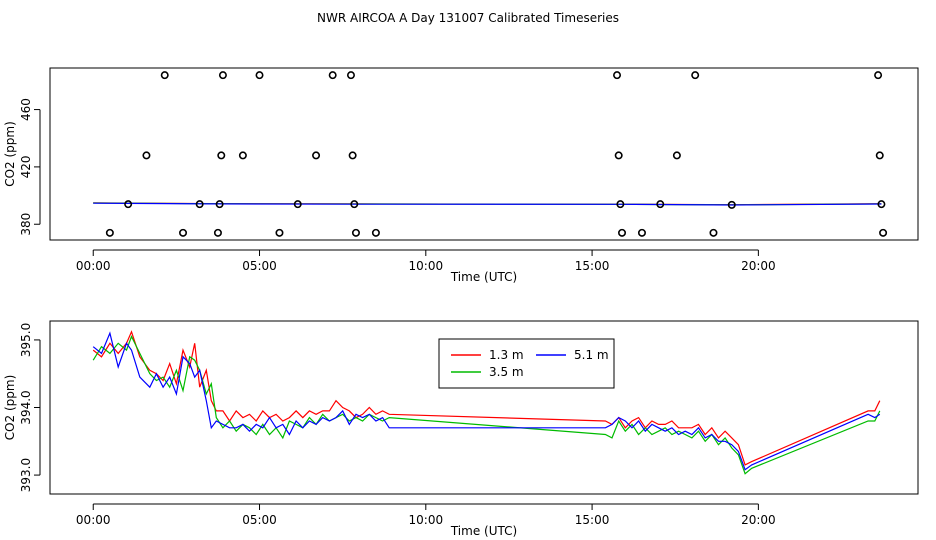 The height and width of the screenshot is (540, 936). I want to click on y-tick-label: 393.0, so click(26, 475).